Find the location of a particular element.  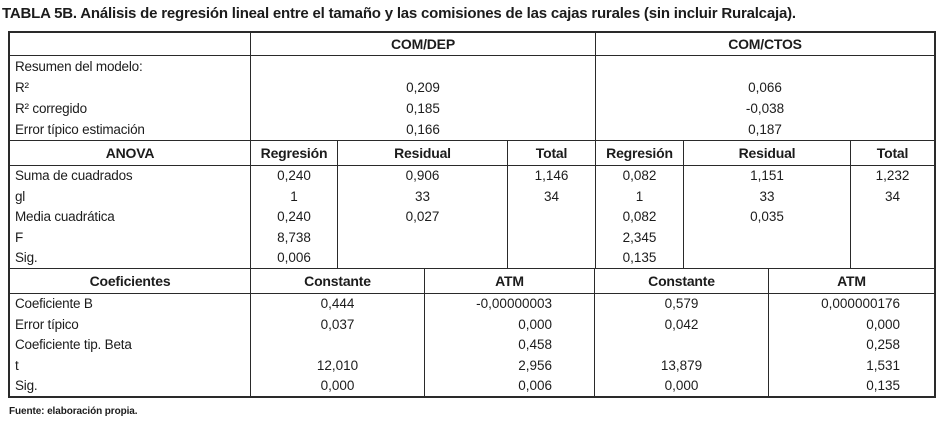

corner-cell is located at coordinates (130, 44).